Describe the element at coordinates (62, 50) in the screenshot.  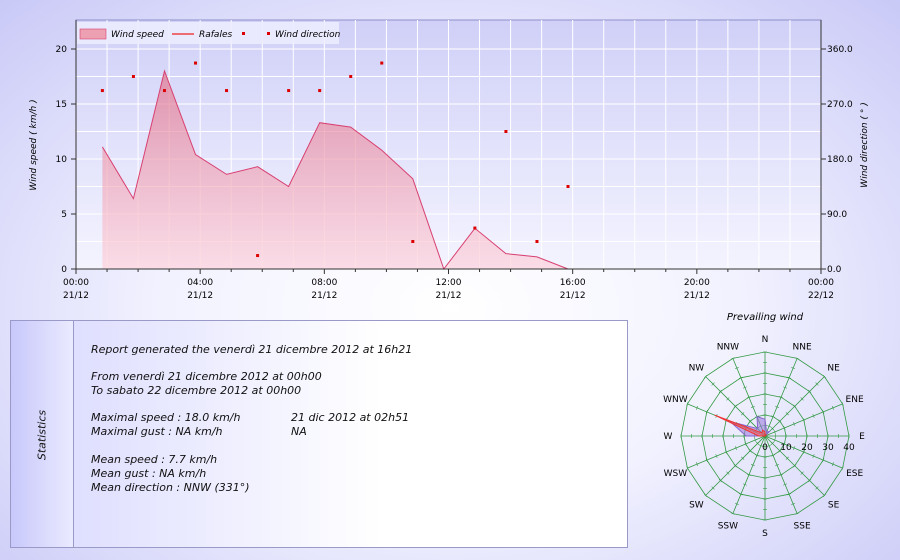
I see `y-tick-label-left: 20` at that location.